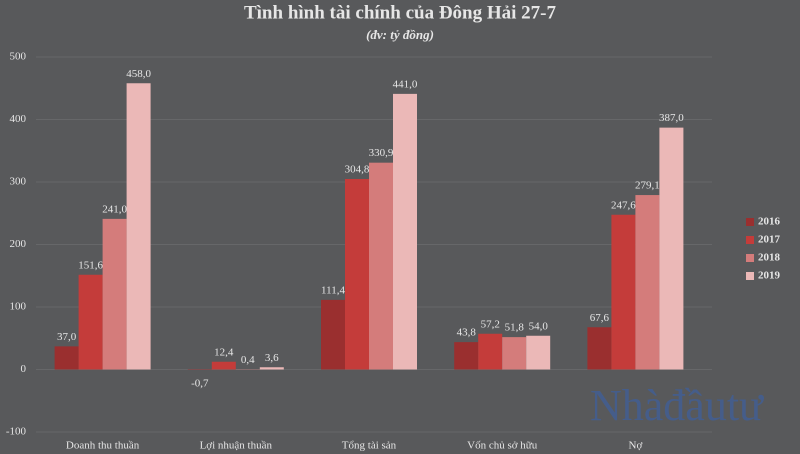  What do you see at coordinates (90, 265) in the screenshot?
I see `value-label: 151,6` at bounding box center [90, 265].